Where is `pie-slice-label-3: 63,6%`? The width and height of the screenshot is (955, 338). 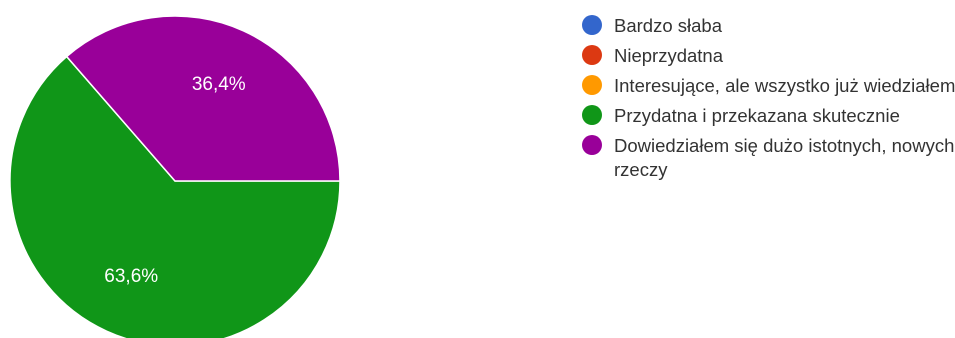 pie-slice-label-3: 63,6% is located at coordinates (131, 276).